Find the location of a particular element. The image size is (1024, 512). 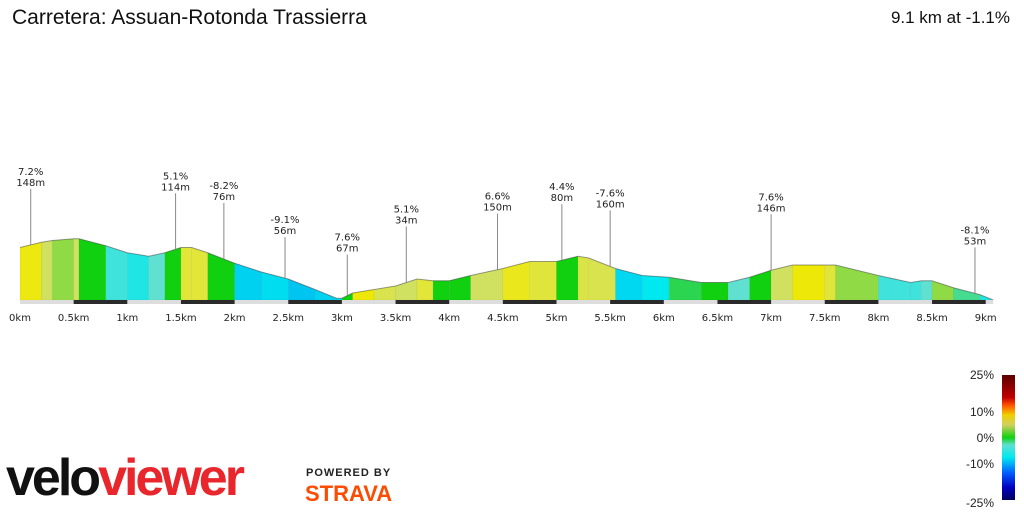

legend-label-neg25: -25% is located at coordinates (979, 503).